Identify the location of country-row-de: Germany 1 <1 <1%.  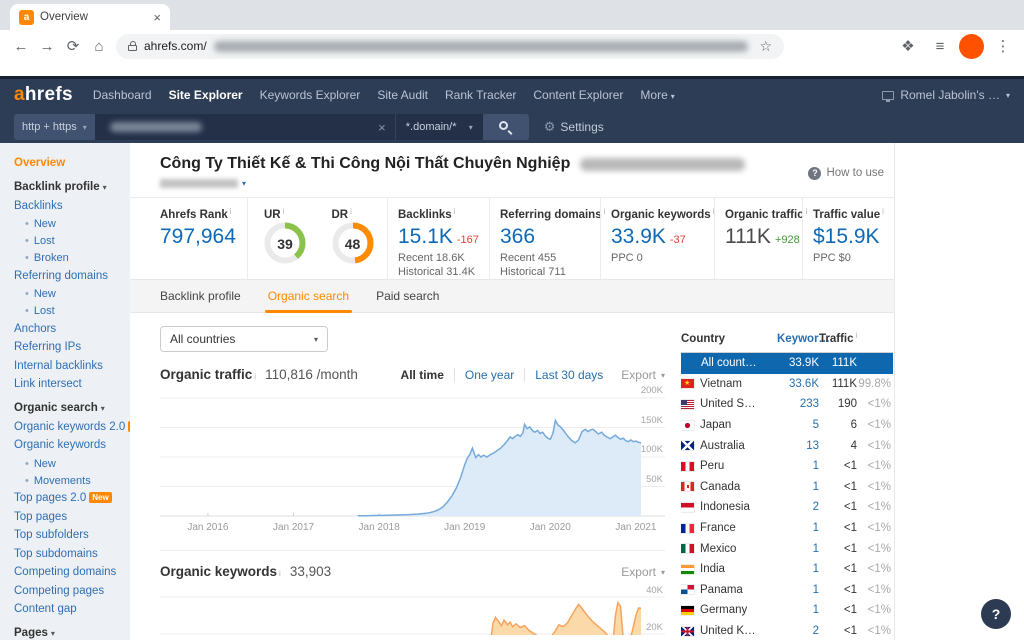
(787, 610).